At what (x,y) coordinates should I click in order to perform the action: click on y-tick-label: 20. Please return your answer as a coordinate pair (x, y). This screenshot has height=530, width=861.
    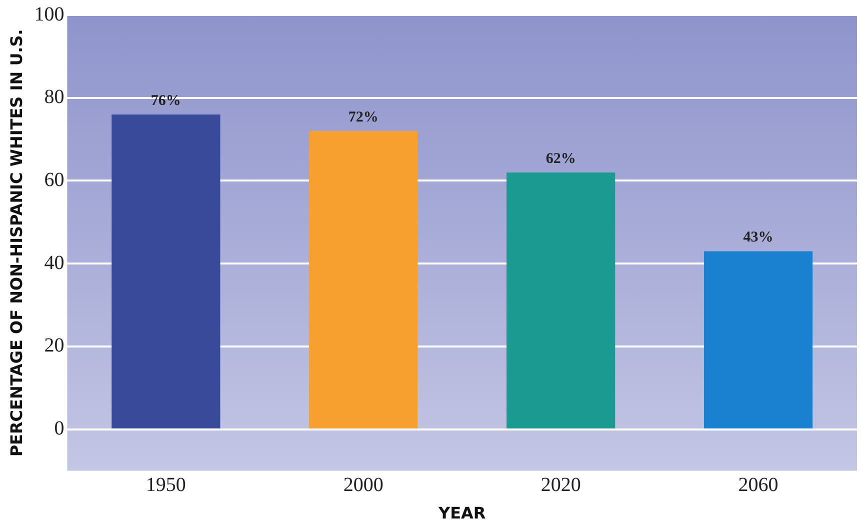
    Looking at the image, I should click on (54, 345).